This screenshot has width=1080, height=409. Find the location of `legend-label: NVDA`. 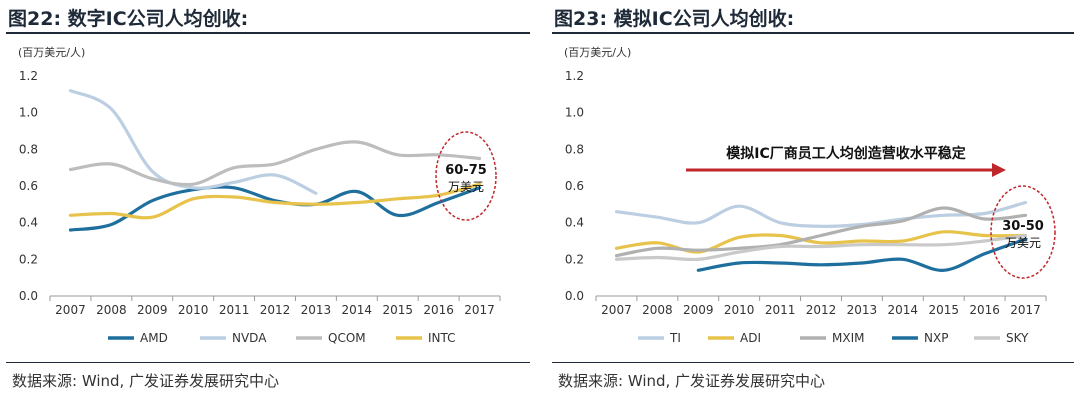

legend-label: NVDA is located at coordinates (249, 338).